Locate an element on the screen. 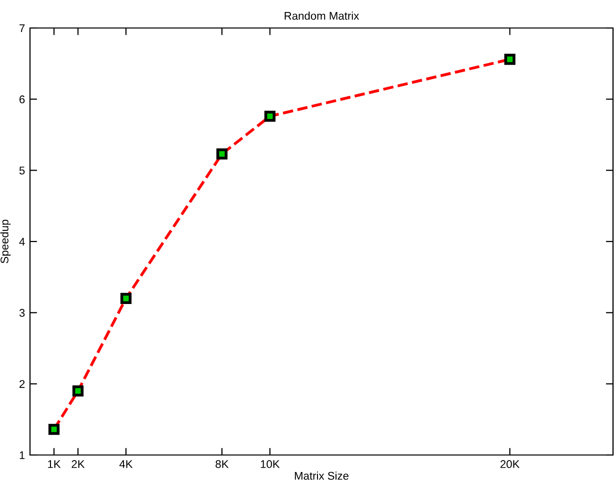 The image size is (614, 485). x-tick-label: 1K is located at coordinates (54, 464).